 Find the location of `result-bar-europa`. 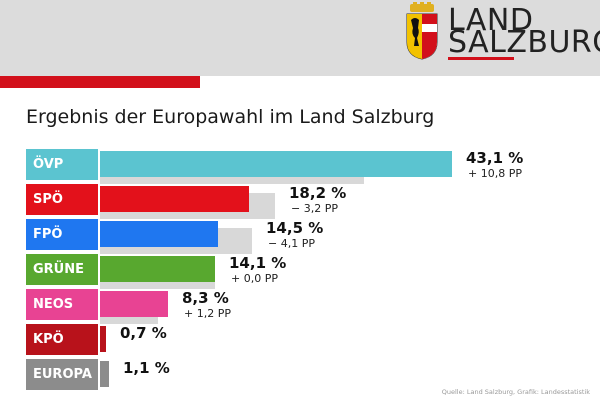

result-bar-europa is located at coordinates (104, 374).